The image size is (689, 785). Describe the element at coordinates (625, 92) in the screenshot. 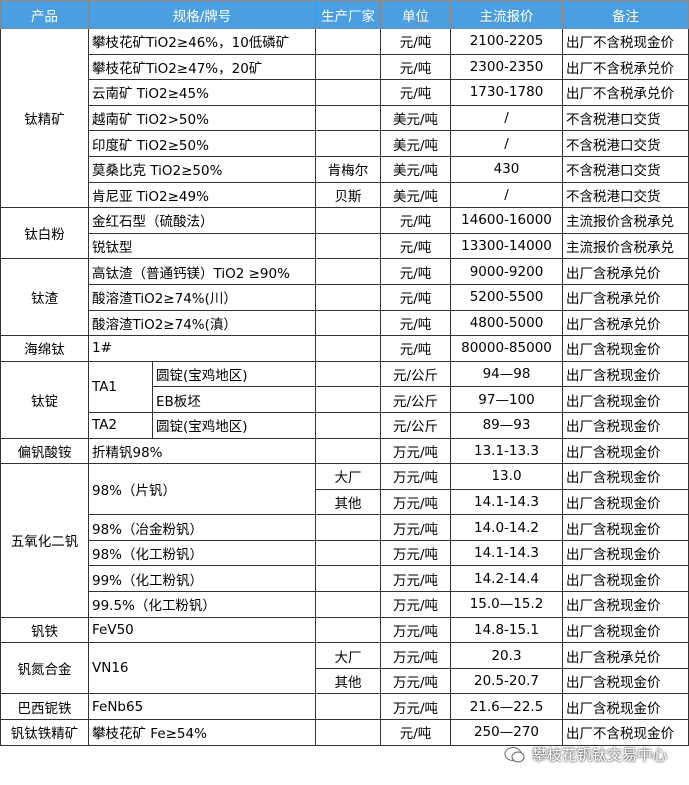

I see `note-cell: 出厂不含税承兑价` at that location.